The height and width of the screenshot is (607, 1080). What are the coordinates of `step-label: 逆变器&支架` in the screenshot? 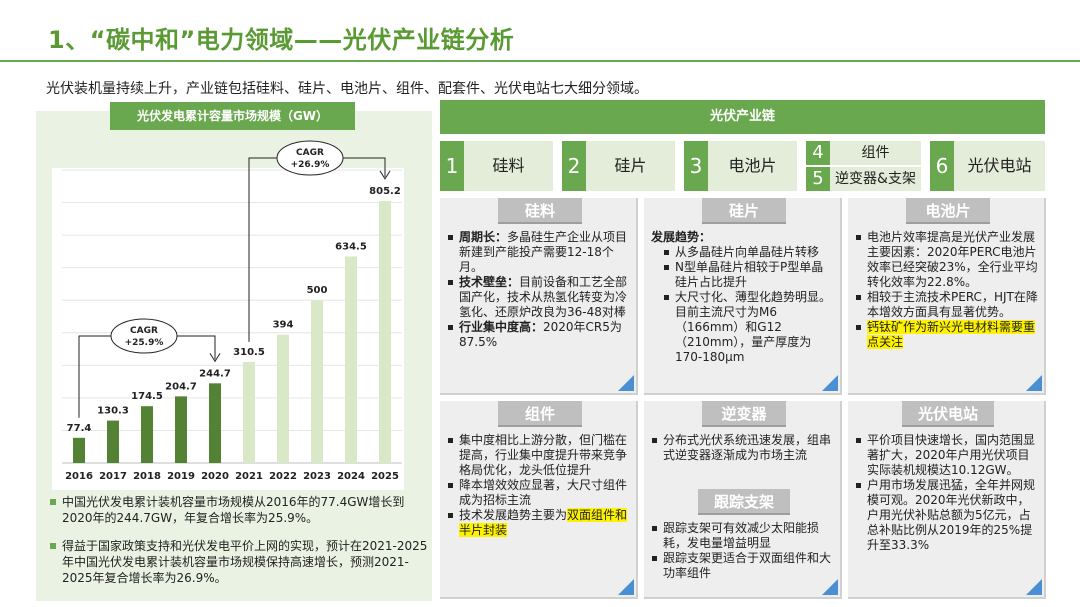 It's located at (875, 179).